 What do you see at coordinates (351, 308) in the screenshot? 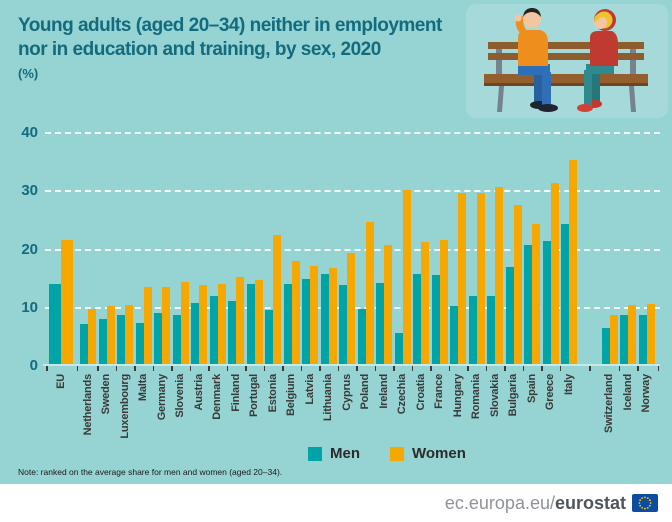
I see `bar-women-cyprus` at bounding box center [351, 308].